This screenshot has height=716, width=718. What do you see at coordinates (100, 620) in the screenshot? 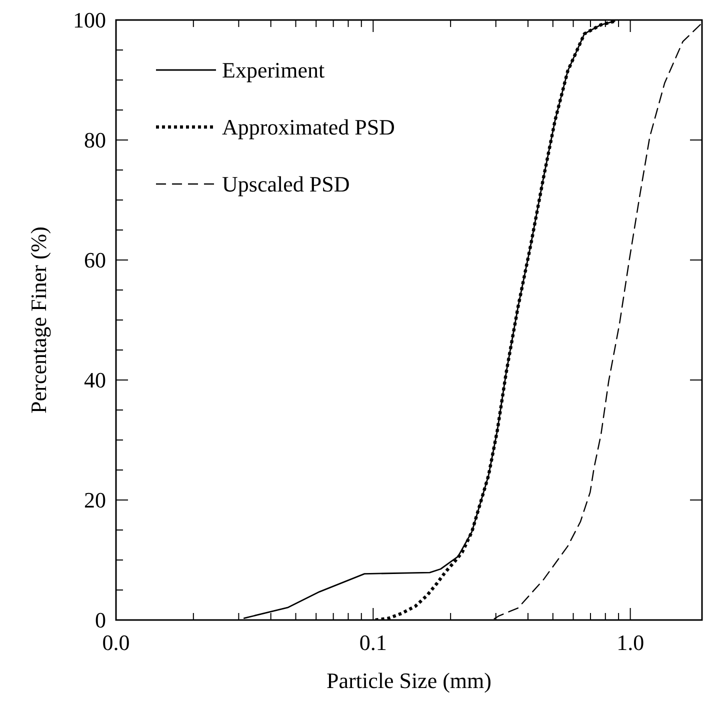
I see `y-tick-label: 0` at bounding box center [100, 620].